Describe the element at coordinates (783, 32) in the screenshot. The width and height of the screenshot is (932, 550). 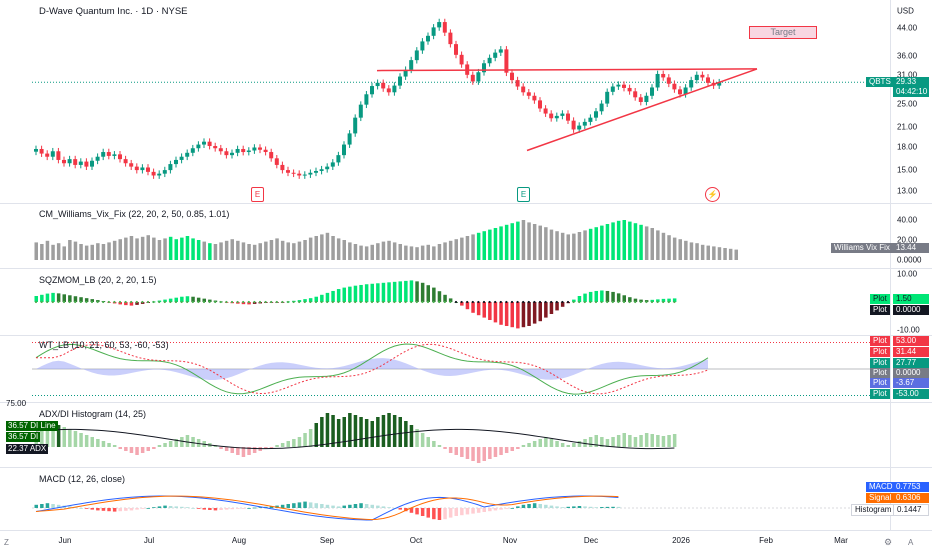
I see `target-label: Target` at that location.